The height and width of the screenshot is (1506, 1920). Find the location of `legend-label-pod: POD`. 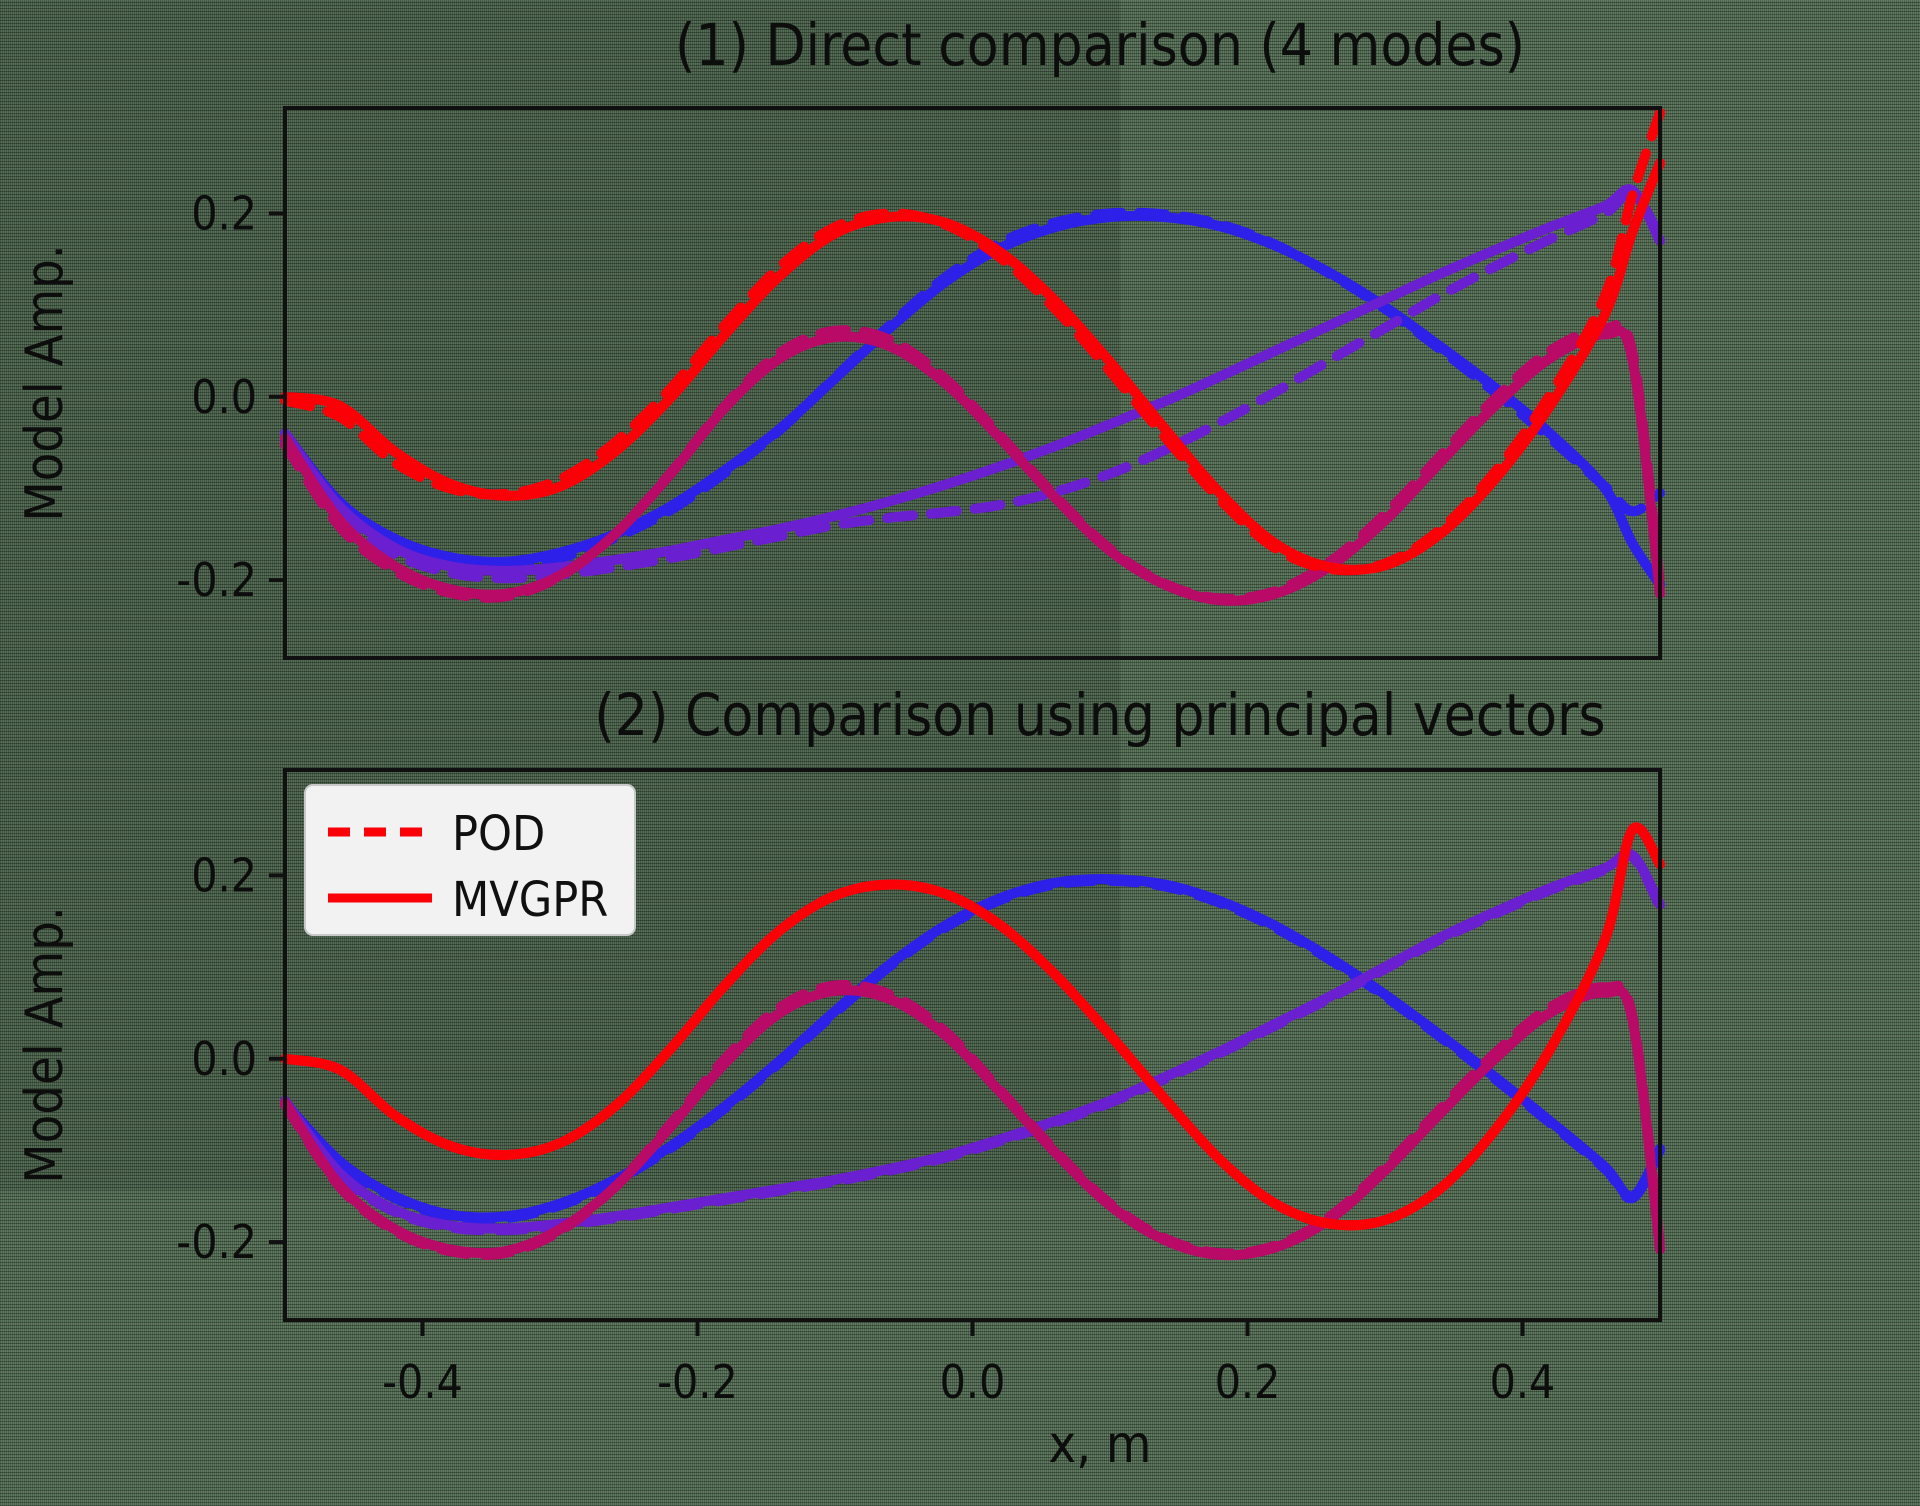

legend-label-pod: POD is located at coordinates (498, 834).